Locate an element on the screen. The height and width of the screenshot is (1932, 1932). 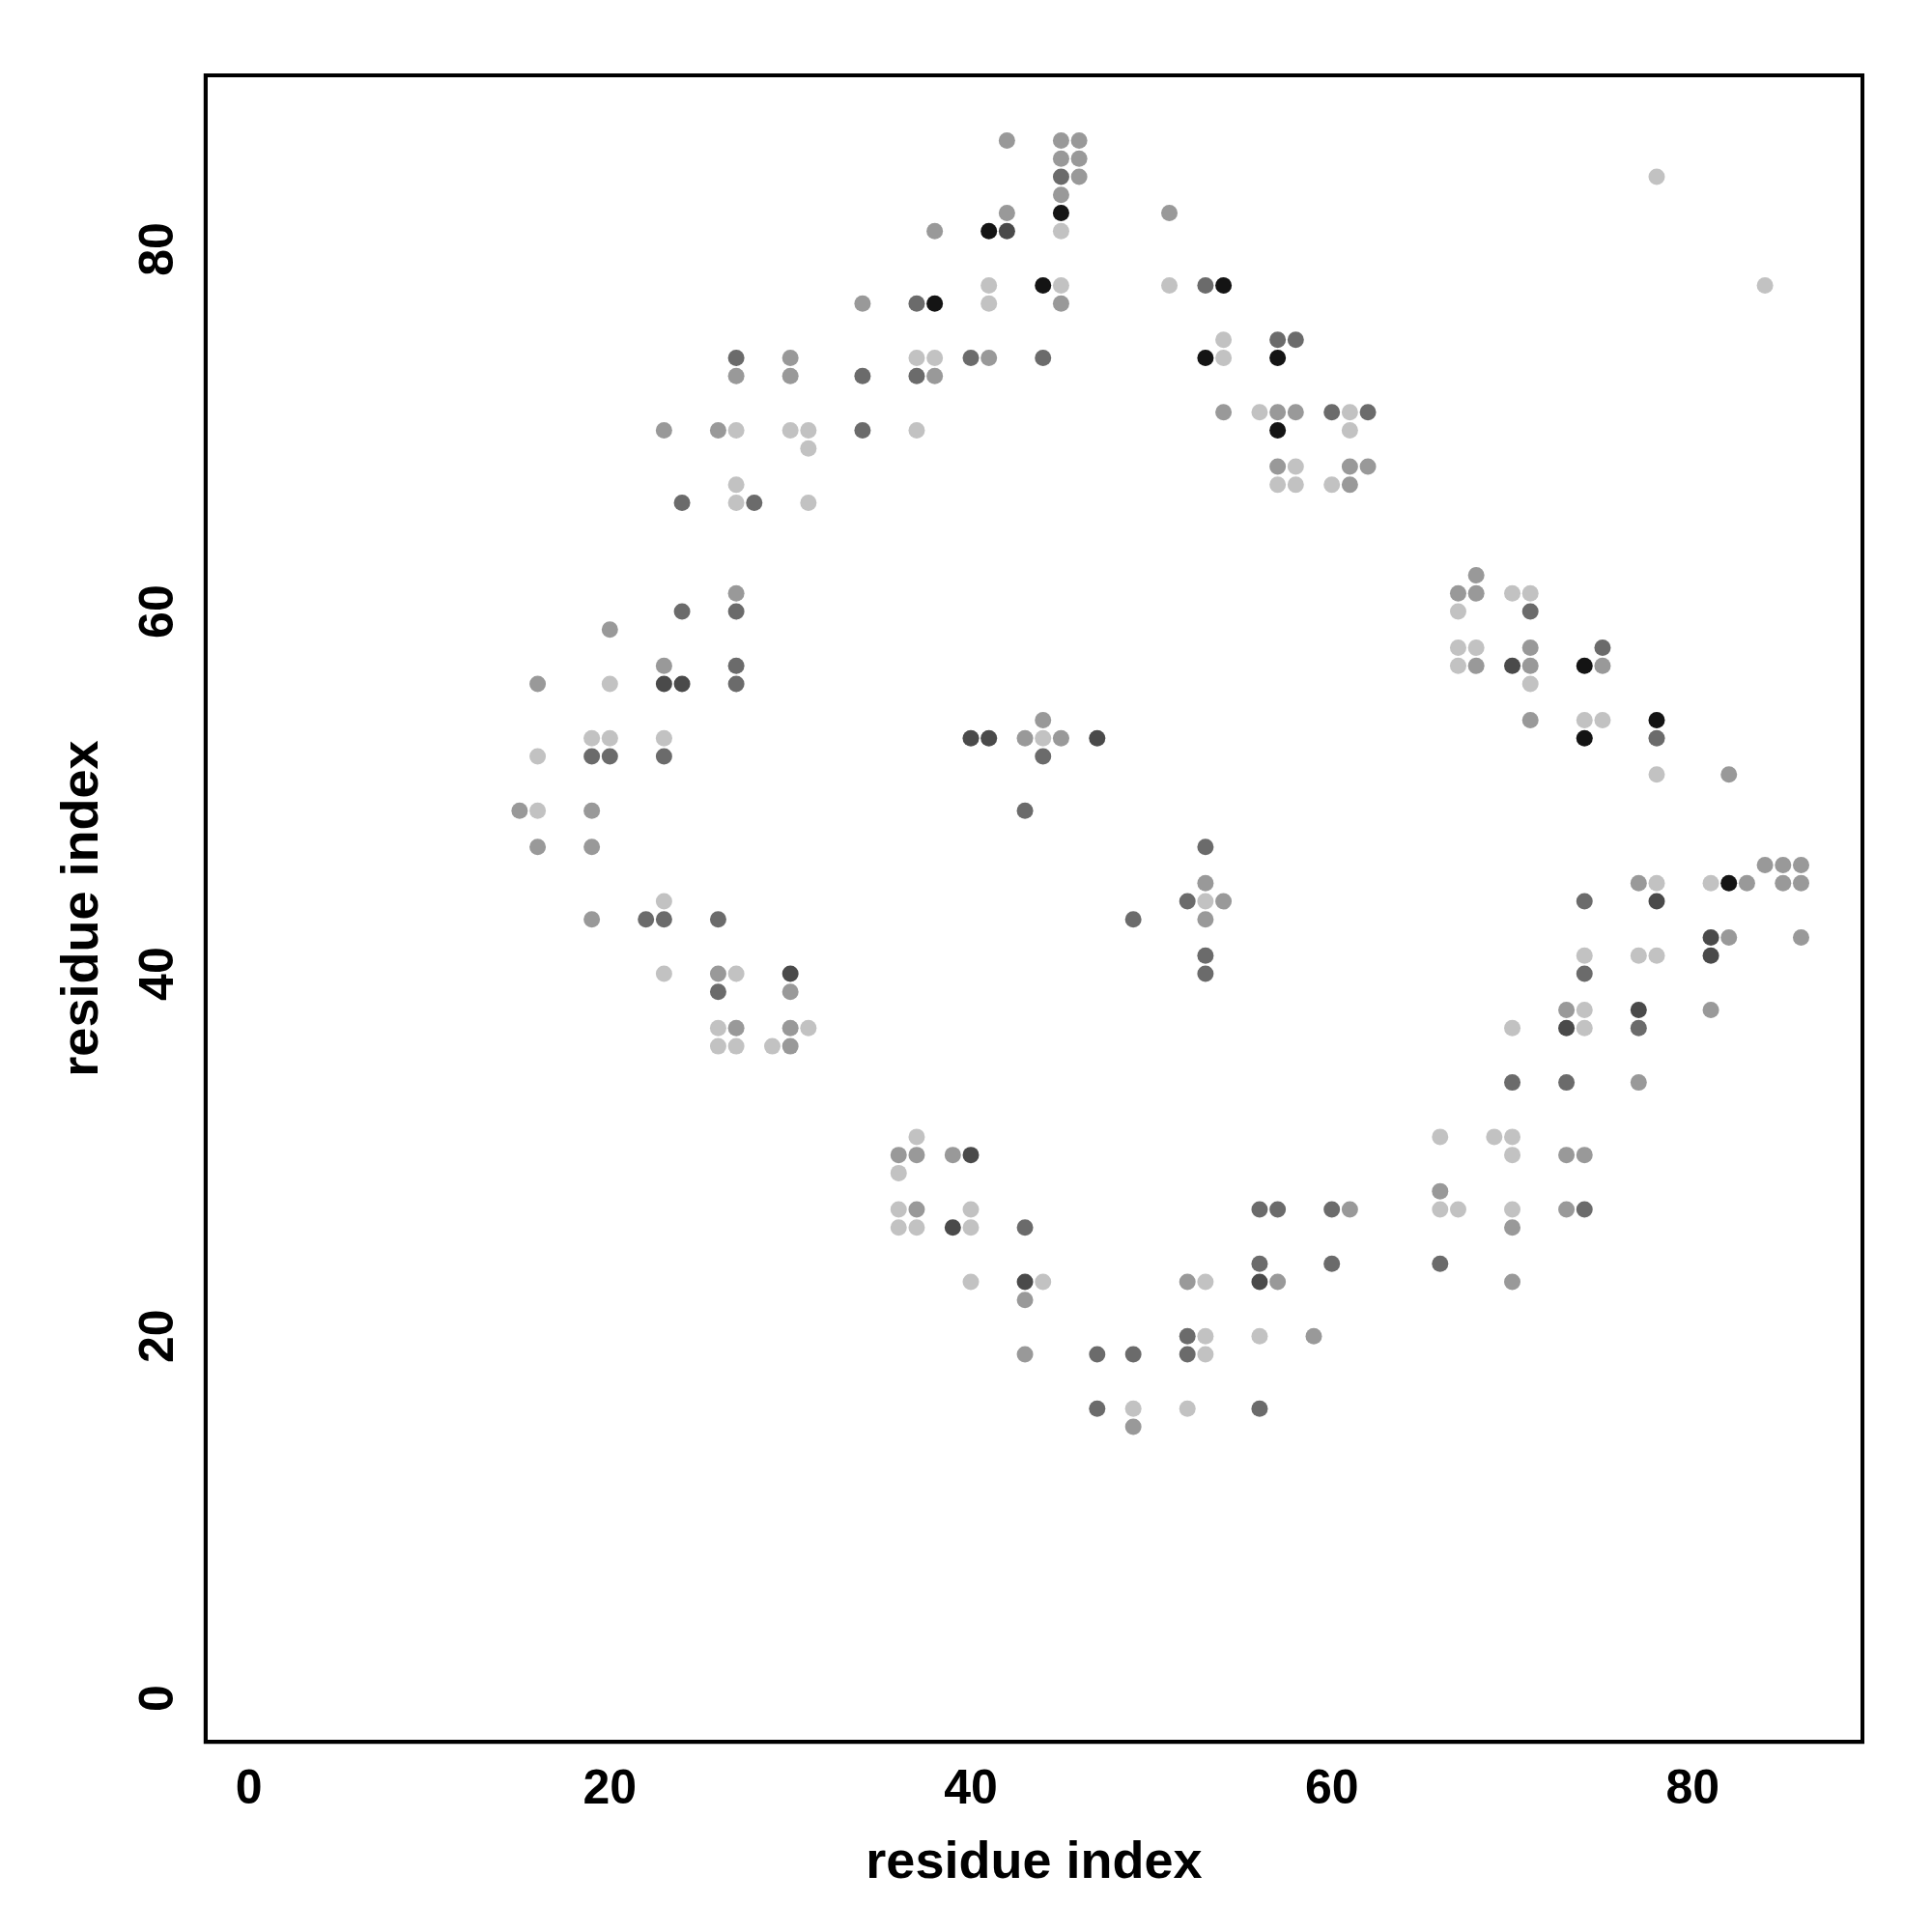
y-tick-label: 40 is located at coordinates (156, 974).